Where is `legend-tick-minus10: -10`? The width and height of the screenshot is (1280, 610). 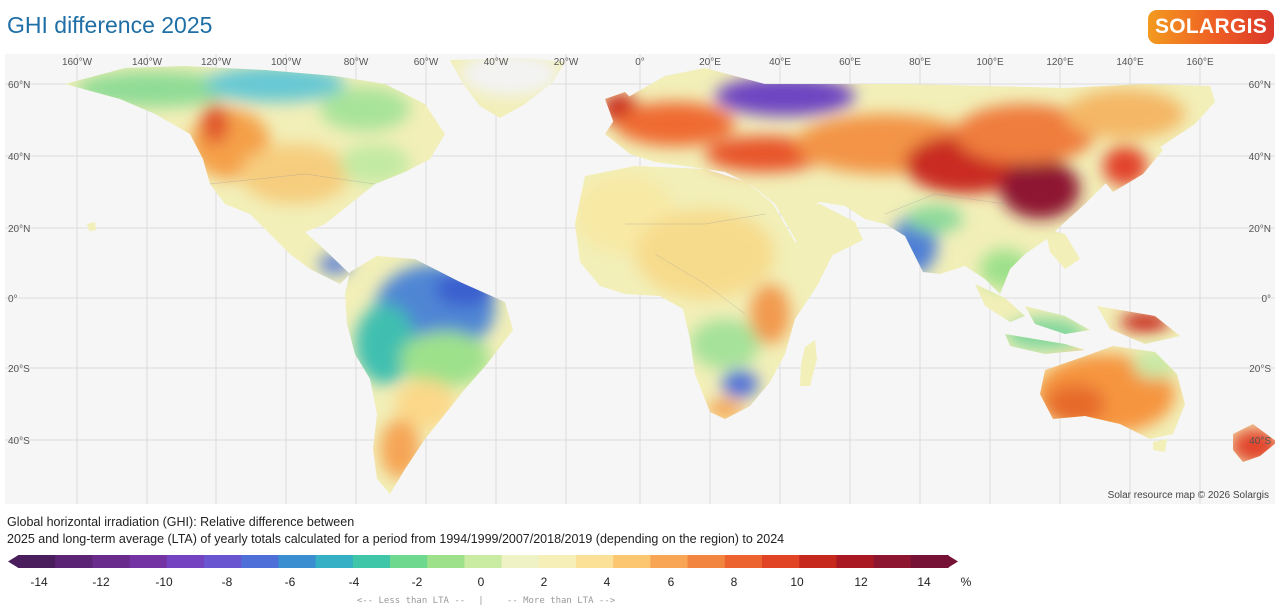
legend-tick-minus10: -10 is located at coordinates (164, 582).